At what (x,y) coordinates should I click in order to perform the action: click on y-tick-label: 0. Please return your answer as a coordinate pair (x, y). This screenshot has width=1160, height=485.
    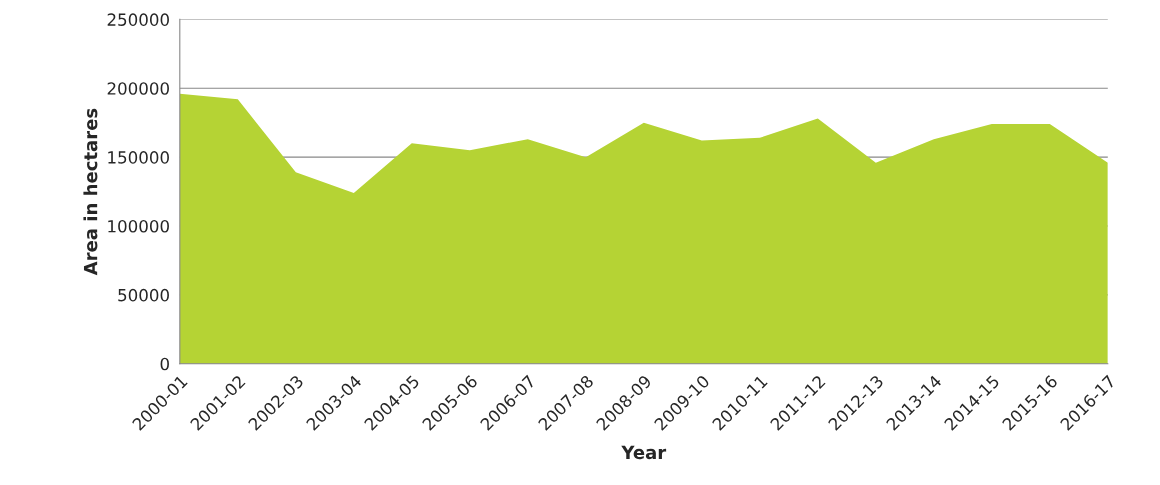
    Looking at the image, I should click on (164, 364).